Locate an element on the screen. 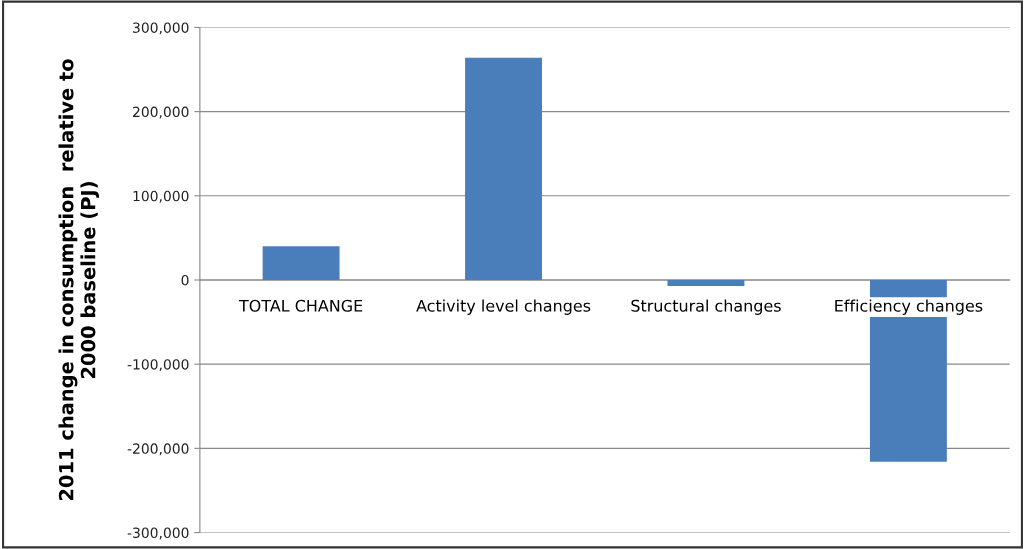  y-tick-label: -100,000 is located at coordinates (158, 365).